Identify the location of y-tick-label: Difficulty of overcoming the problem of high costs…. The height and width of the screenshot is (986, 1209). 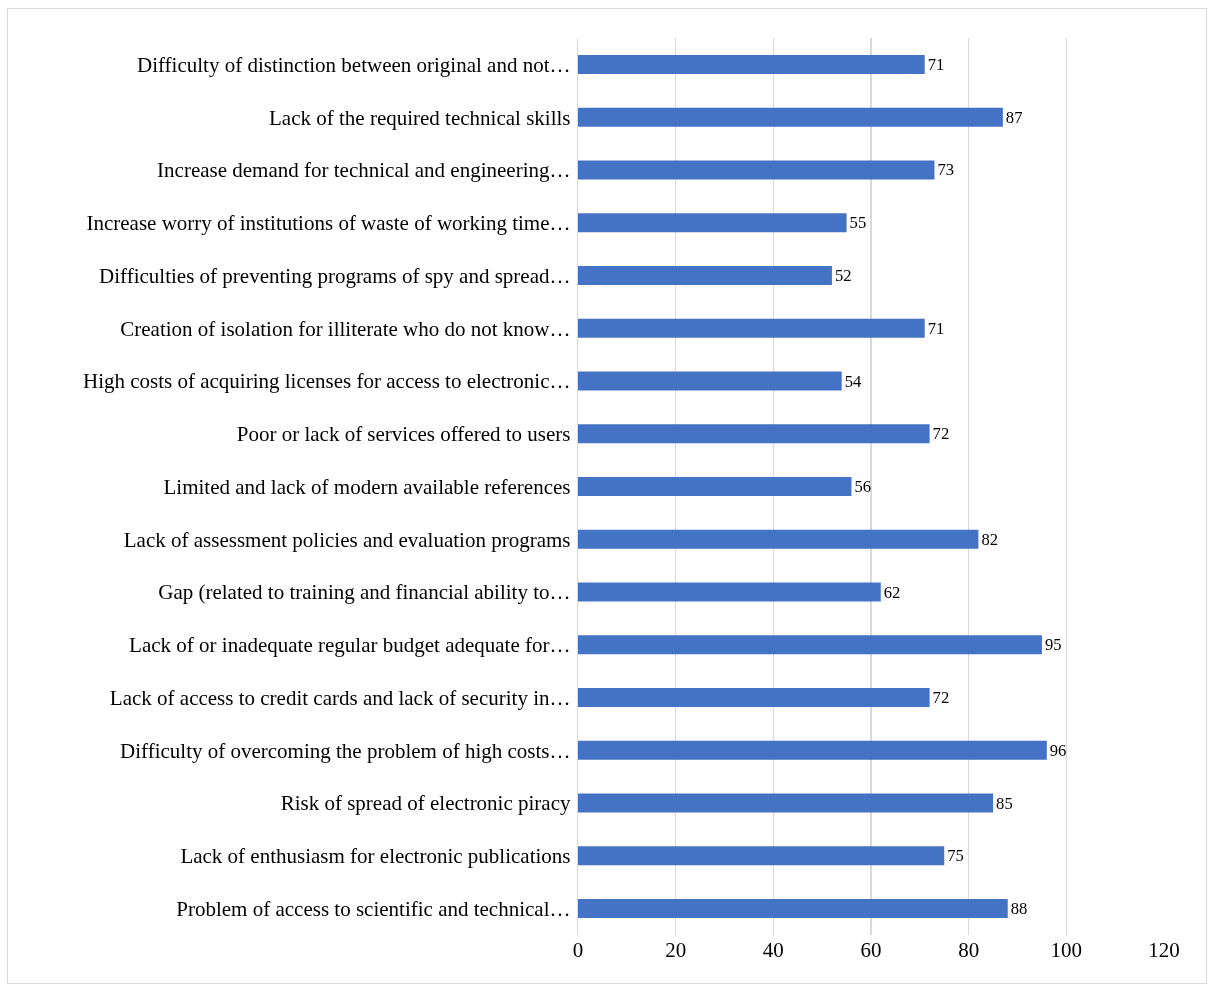
(345, 750).